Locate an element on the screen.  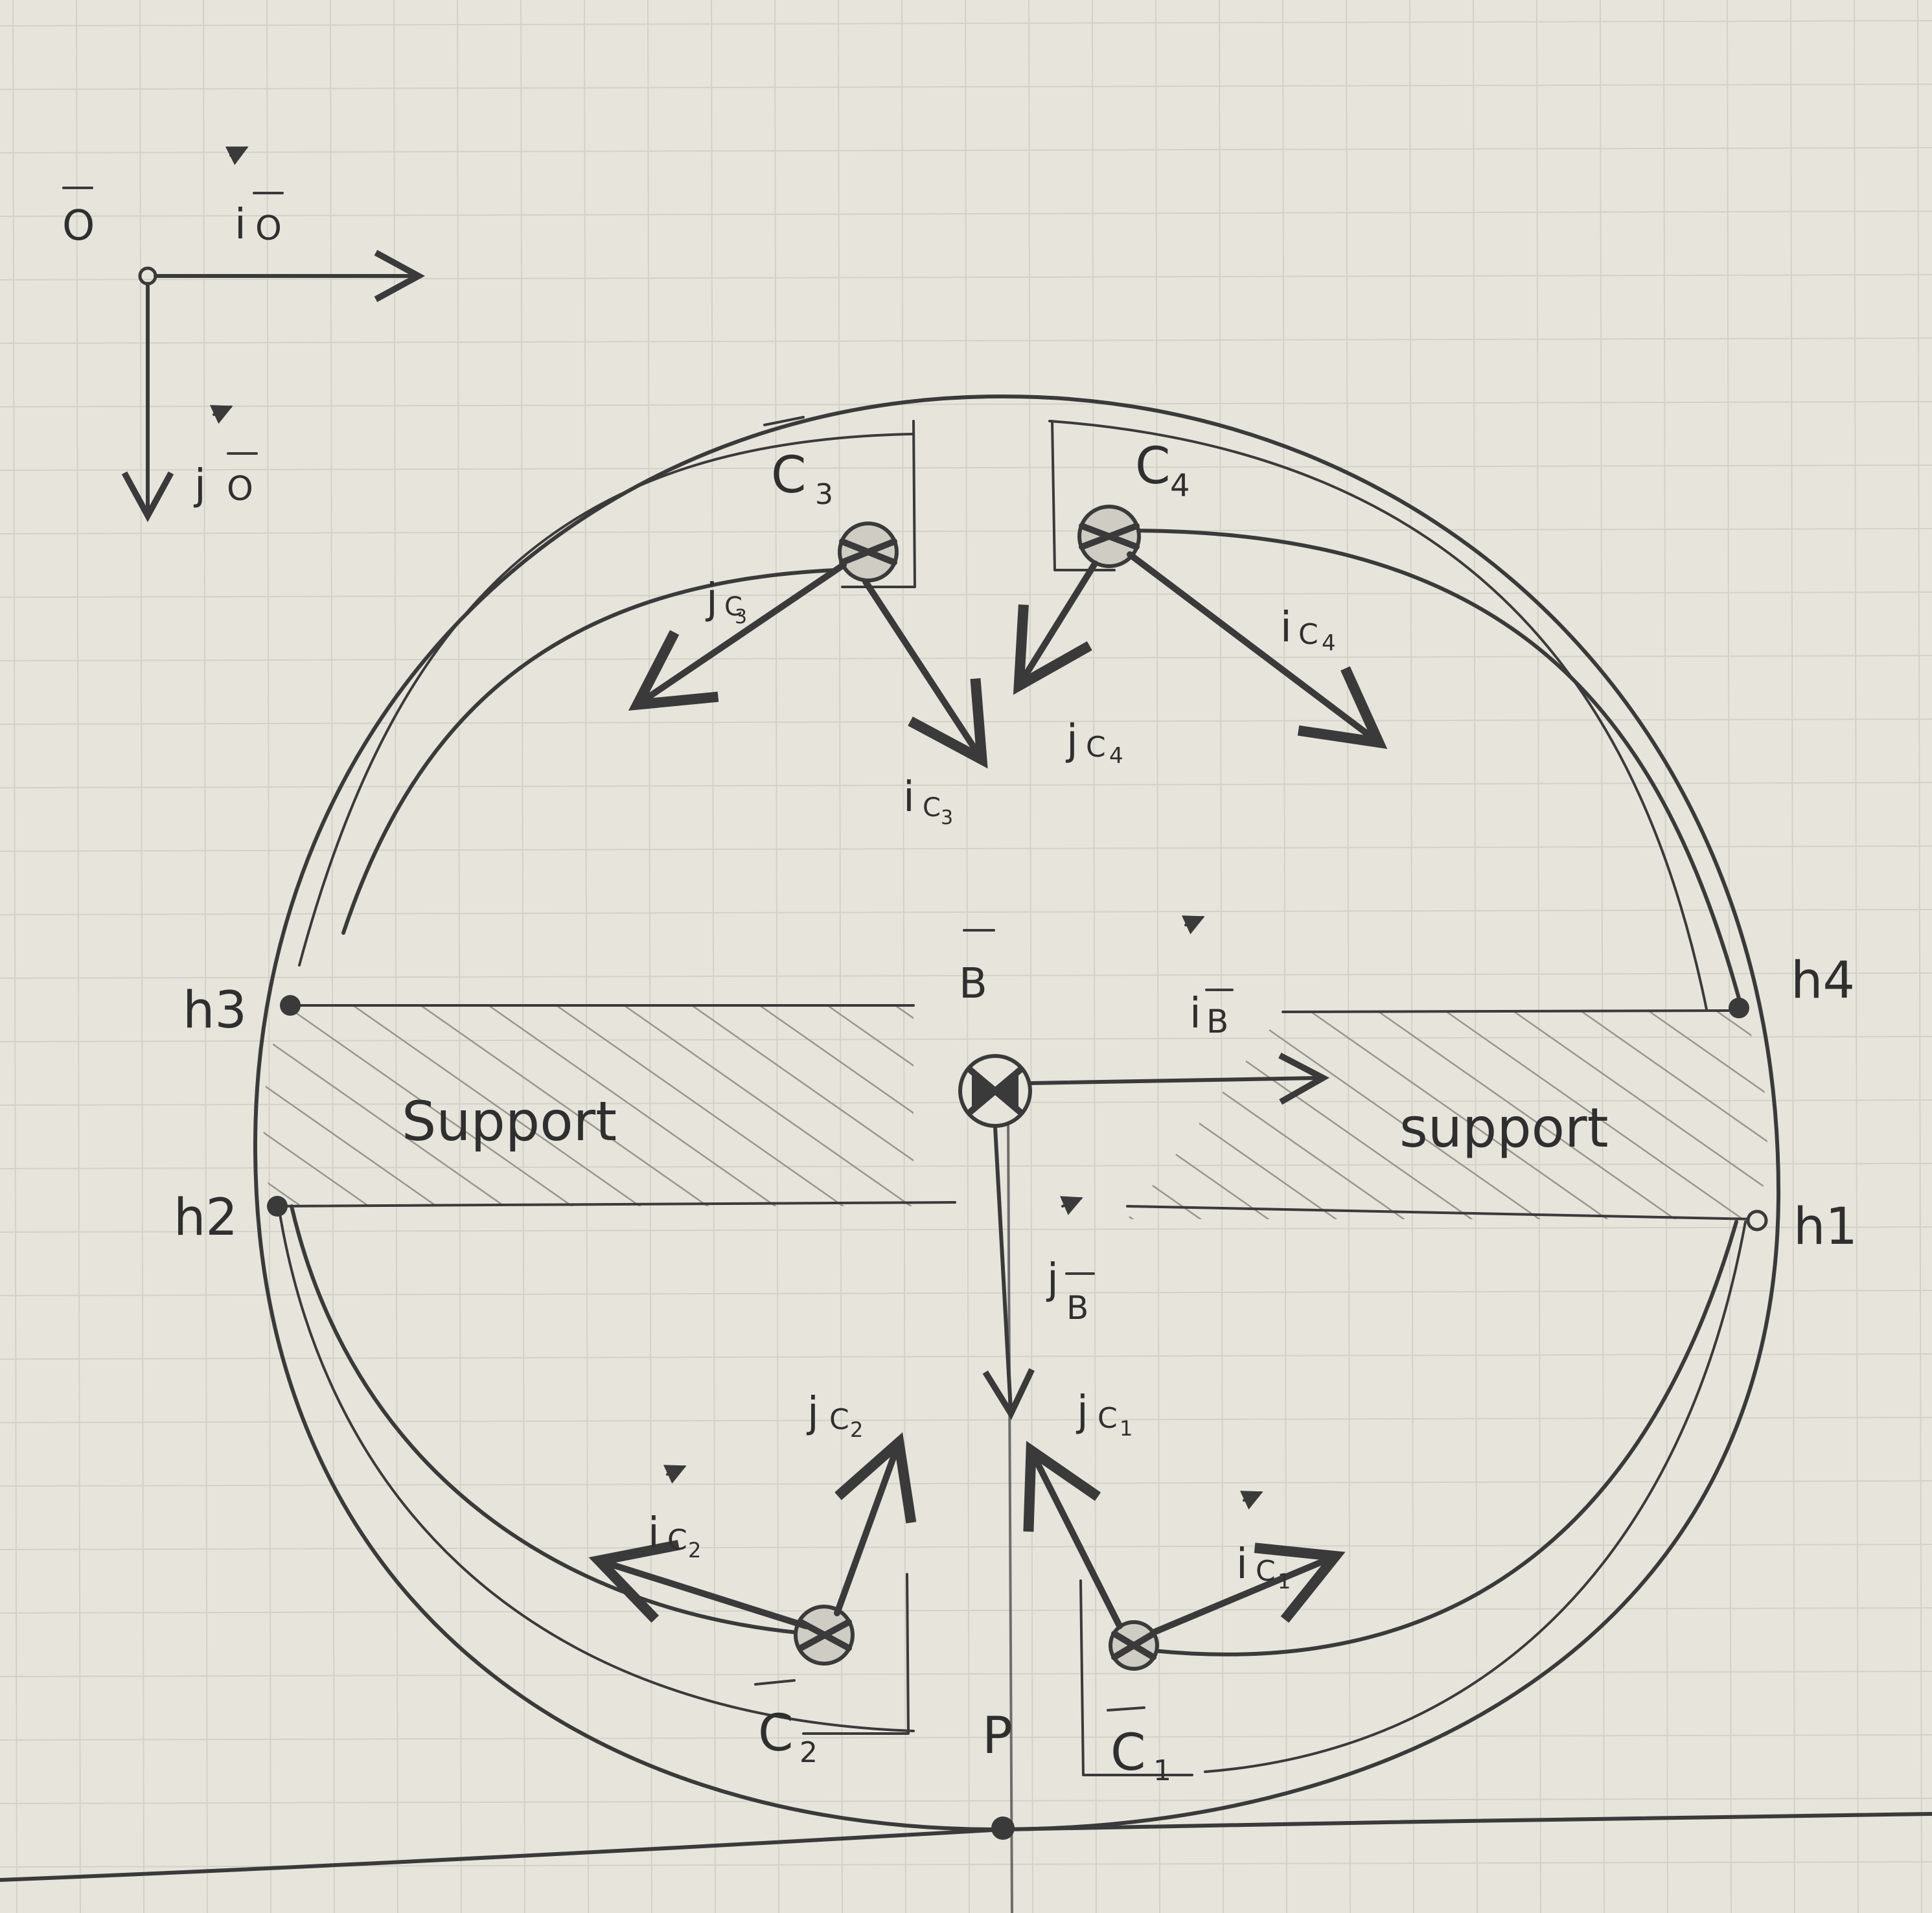
car-c4-sub: 4 is located at coordinates (1180, 486).